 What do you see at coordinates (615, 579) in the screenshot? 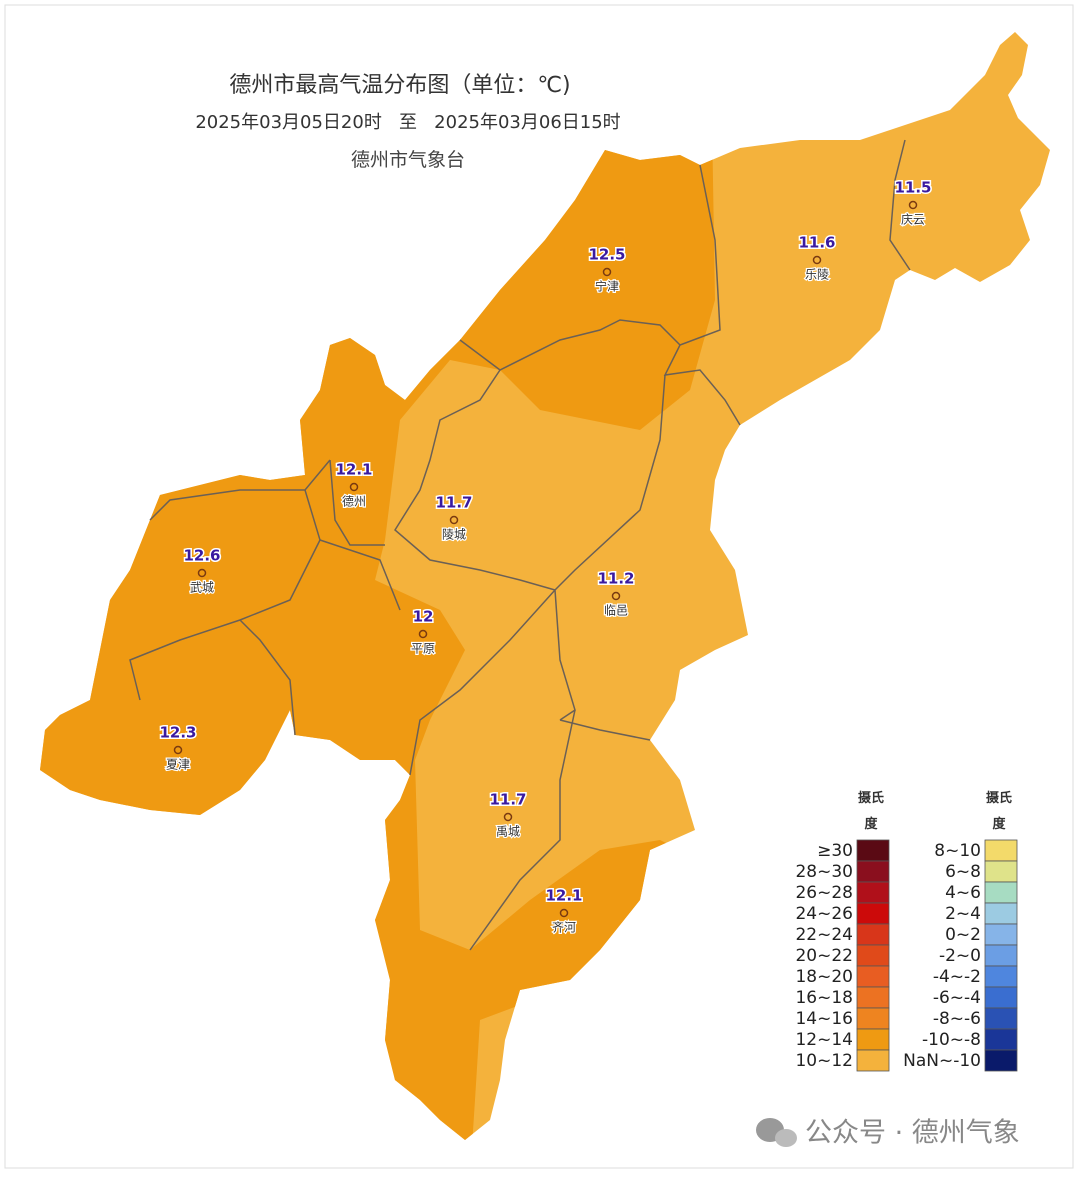
I see `station-value: 11.2` at bounding box center [615, 579].